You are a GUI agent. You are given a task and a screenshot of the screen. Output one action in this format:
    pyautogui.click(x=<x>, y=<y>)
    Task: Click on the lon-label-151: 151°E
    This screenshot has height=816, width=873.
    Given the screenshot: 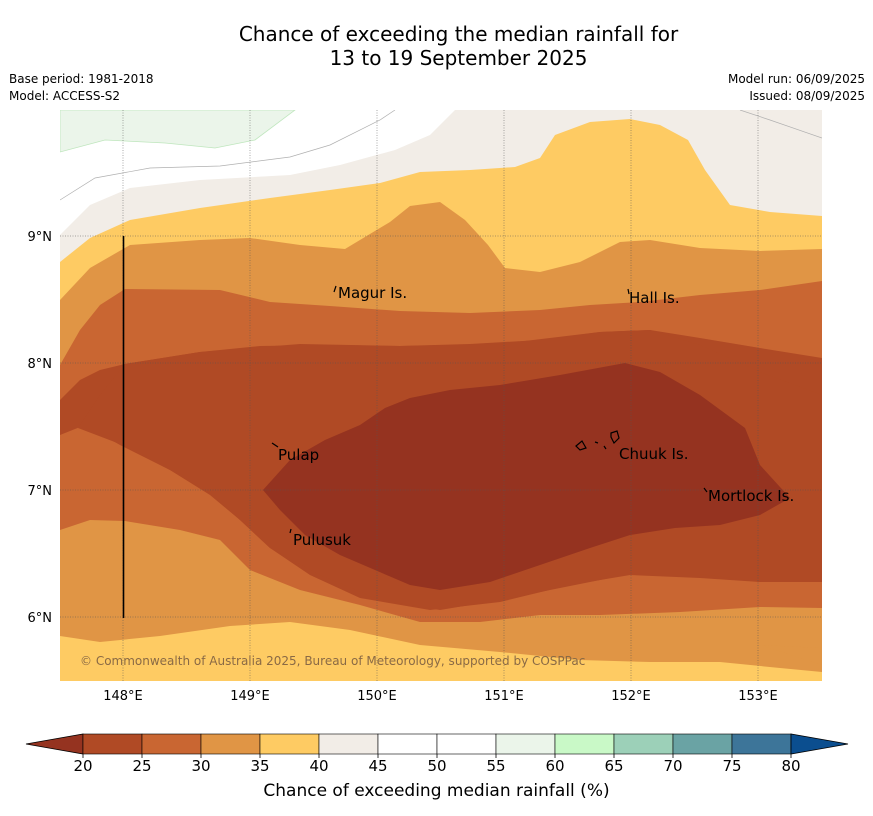 What is the action you would take?
    pyautogui.click(x=504, y=694)
    